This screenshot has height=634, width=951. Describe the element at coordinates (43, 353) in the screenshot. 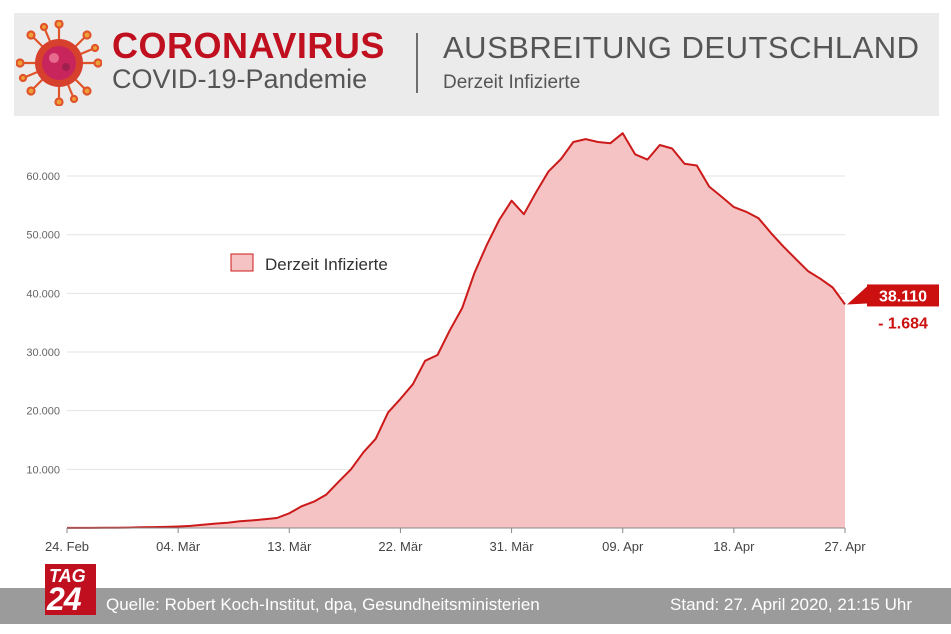

I see `y-tick-label: 30.000` at that location.